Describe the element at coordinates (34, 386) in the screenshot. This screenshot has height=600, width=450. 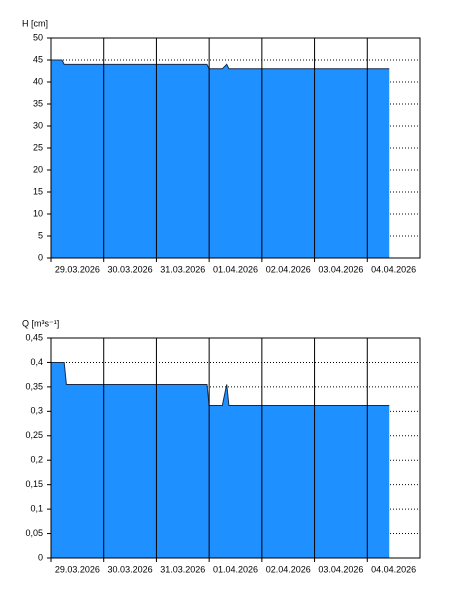
I see `y-tick-label: 0,35` at that location.